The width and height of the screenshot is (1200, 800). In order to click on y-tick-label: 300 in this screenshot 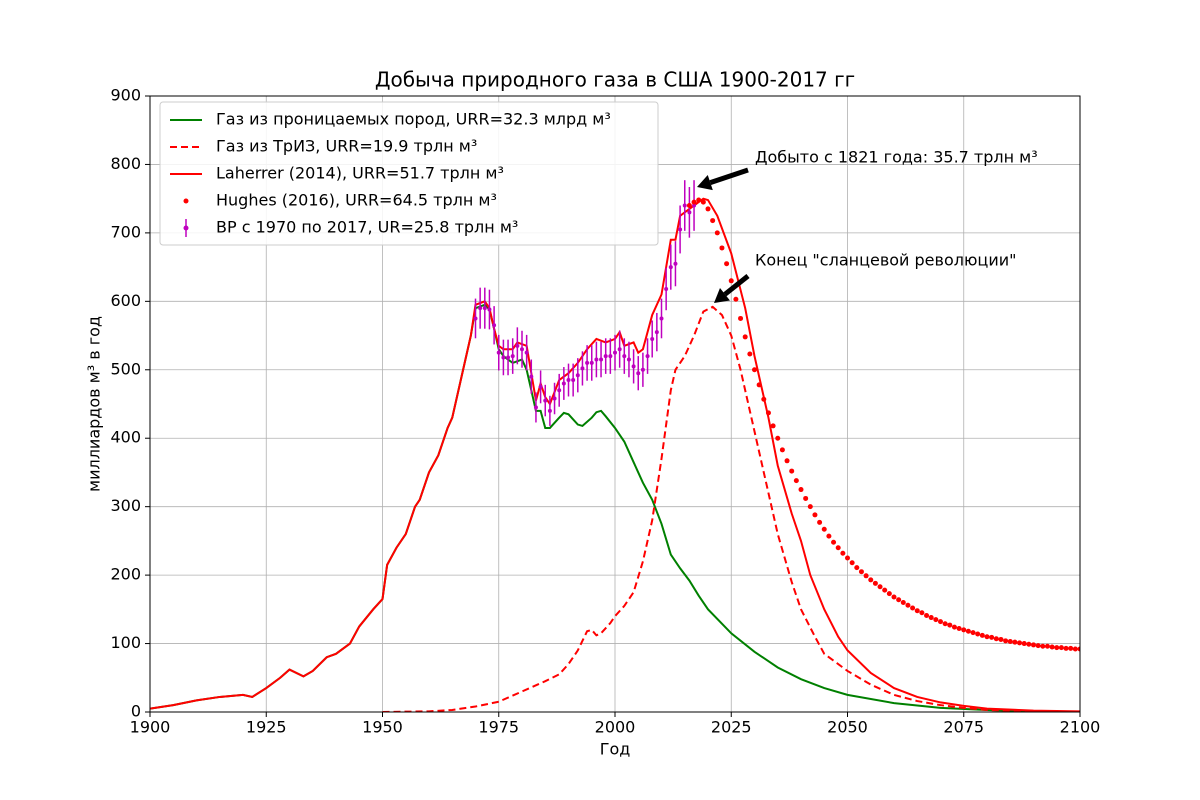, I will do `click(125, 505)`.